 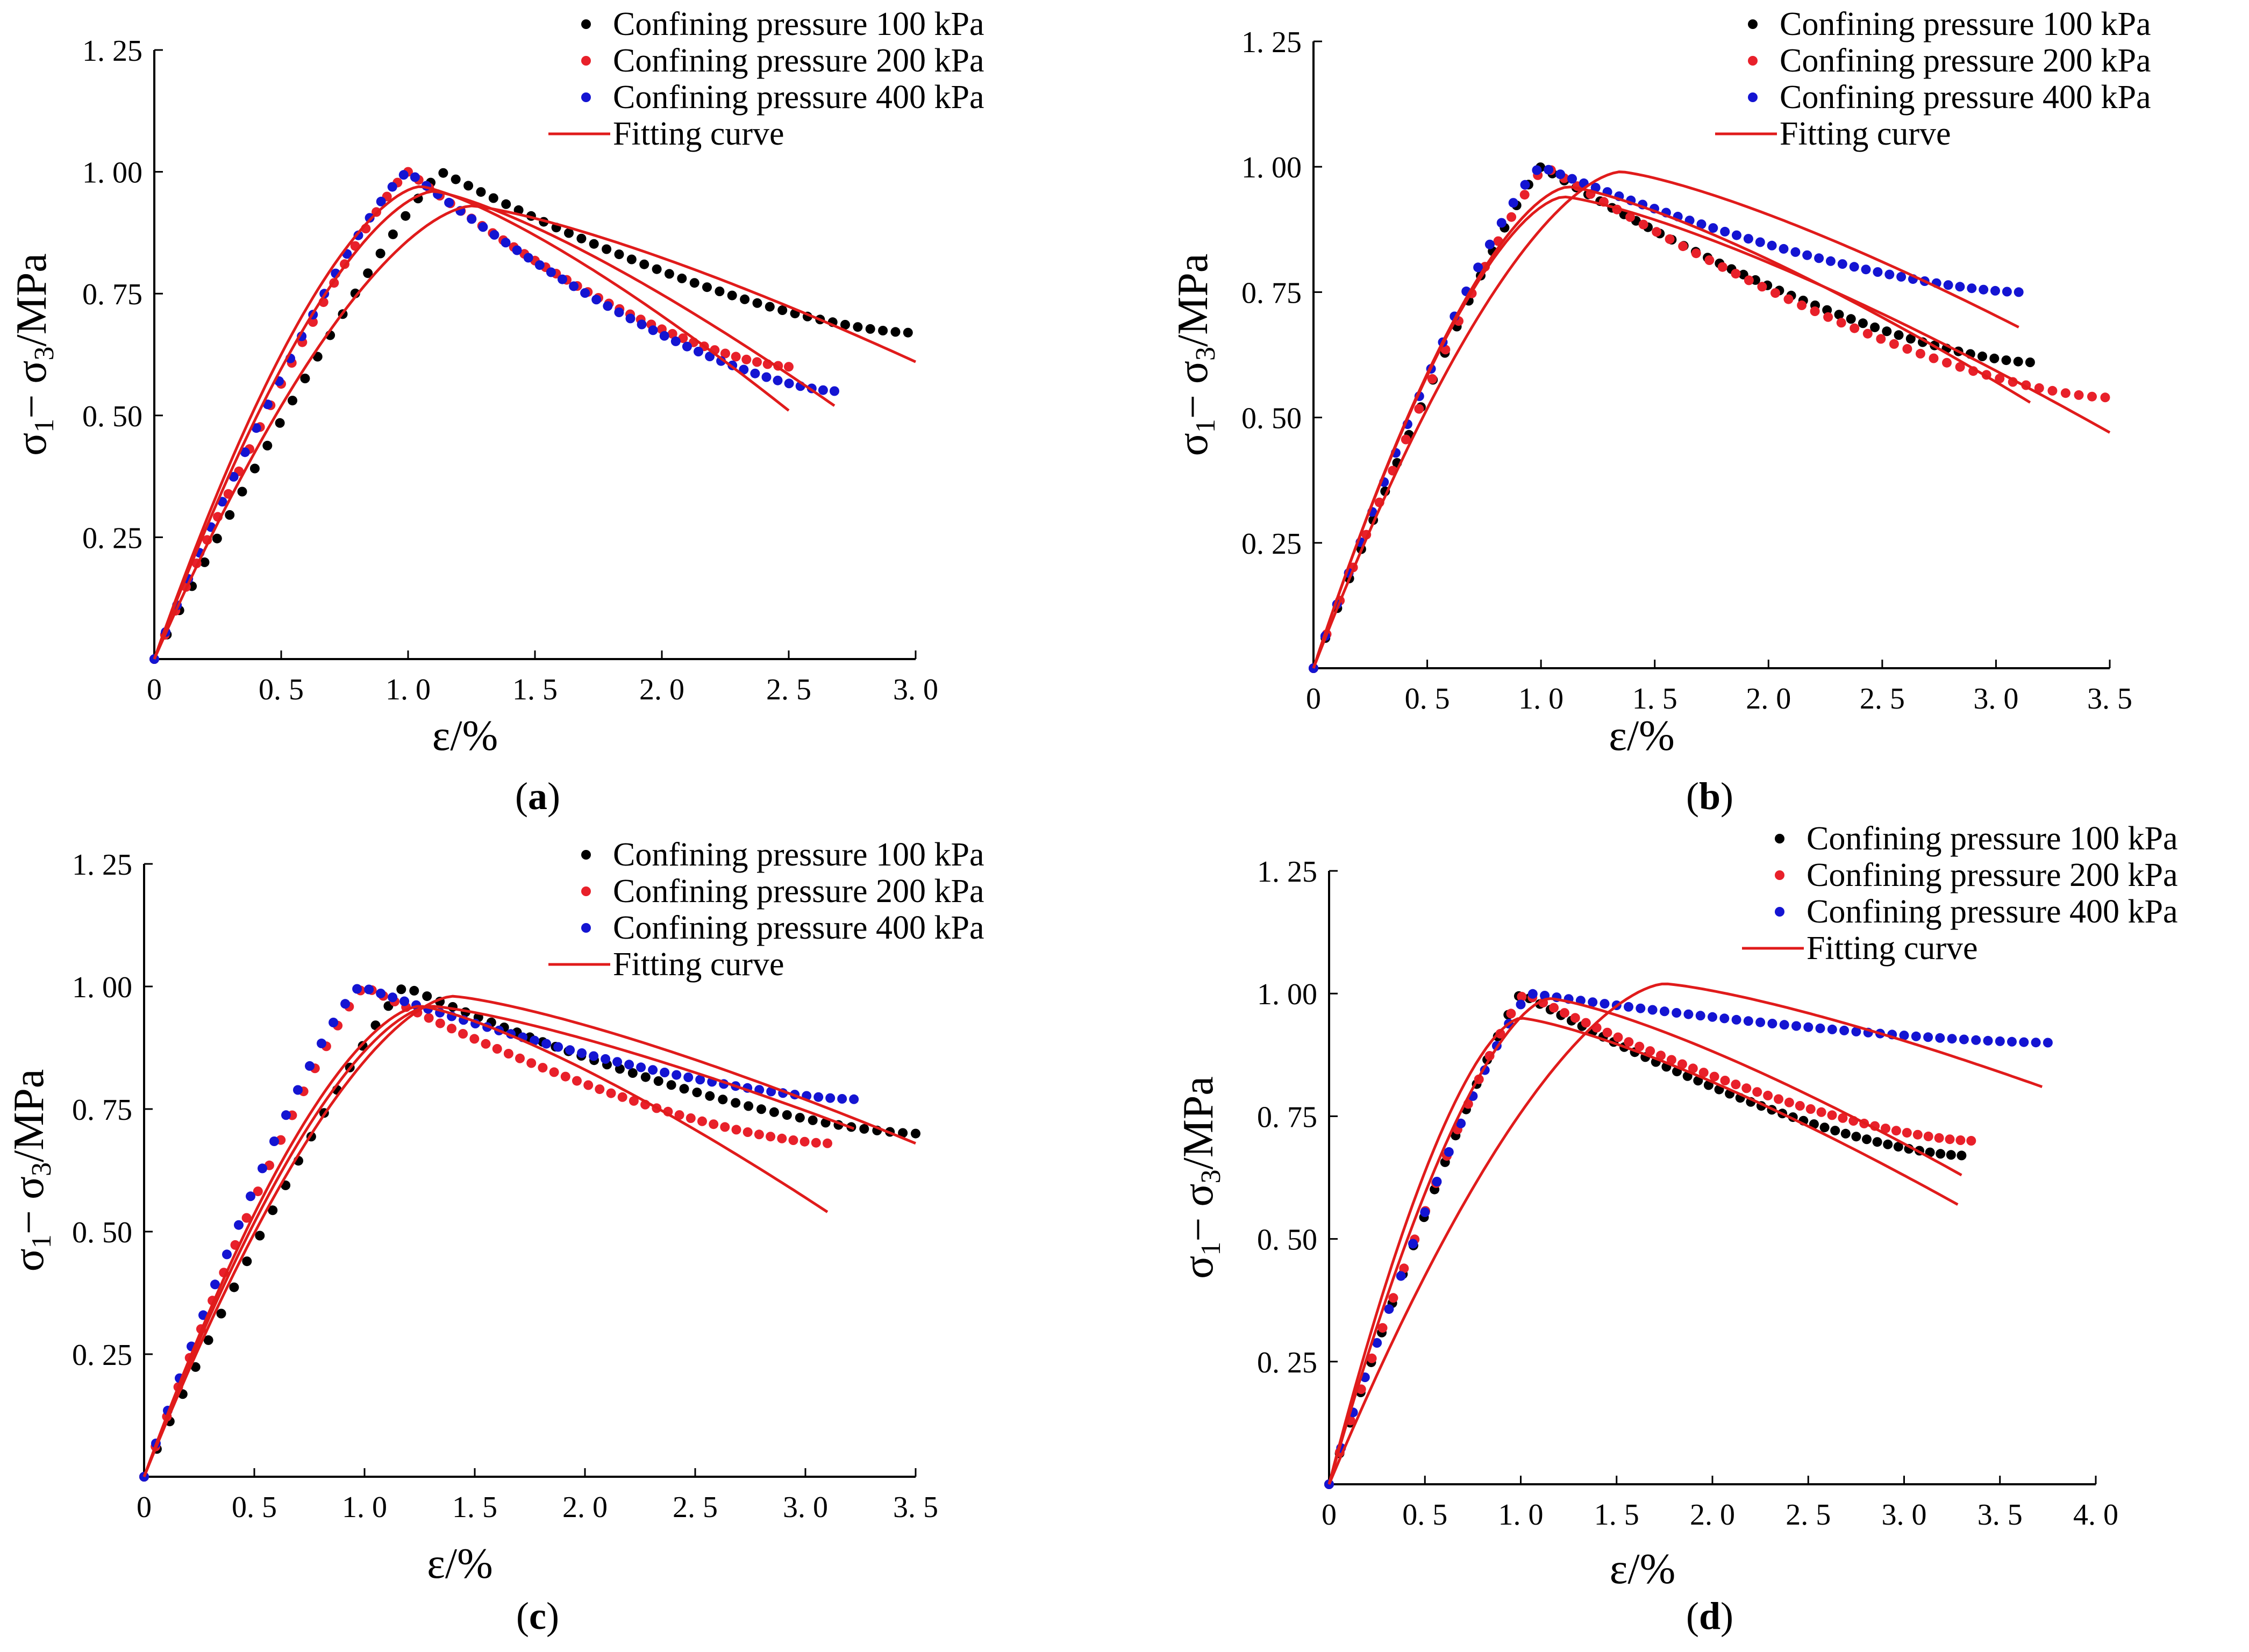 I want to click on y-tick-label: 1. 00, so click(x=102, y=987).